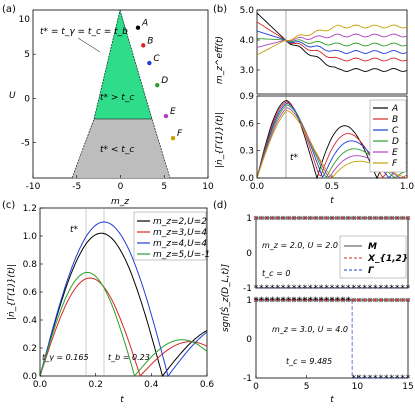 The image size is (415, 408). What do you see at coordinates (27, 55) in the screenshot?
I see `ytick-label-a: 5` at bounding box center [27, 55].